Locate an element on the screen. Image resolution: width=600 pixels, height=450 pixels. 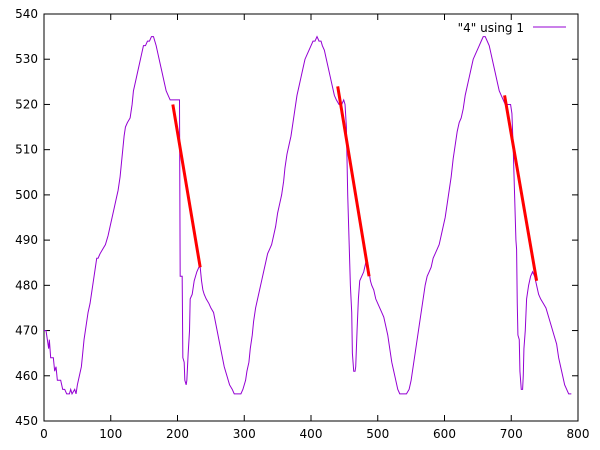
legend: "4" using 1 is located at coordinates (512, 28).